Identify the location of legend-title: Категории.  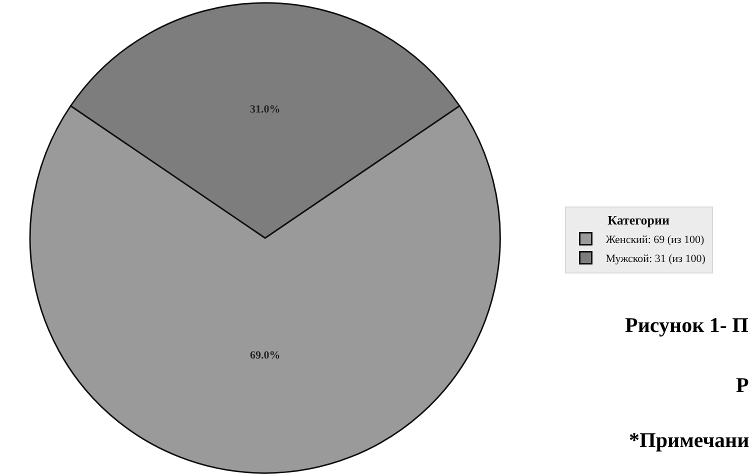
(639, 220).